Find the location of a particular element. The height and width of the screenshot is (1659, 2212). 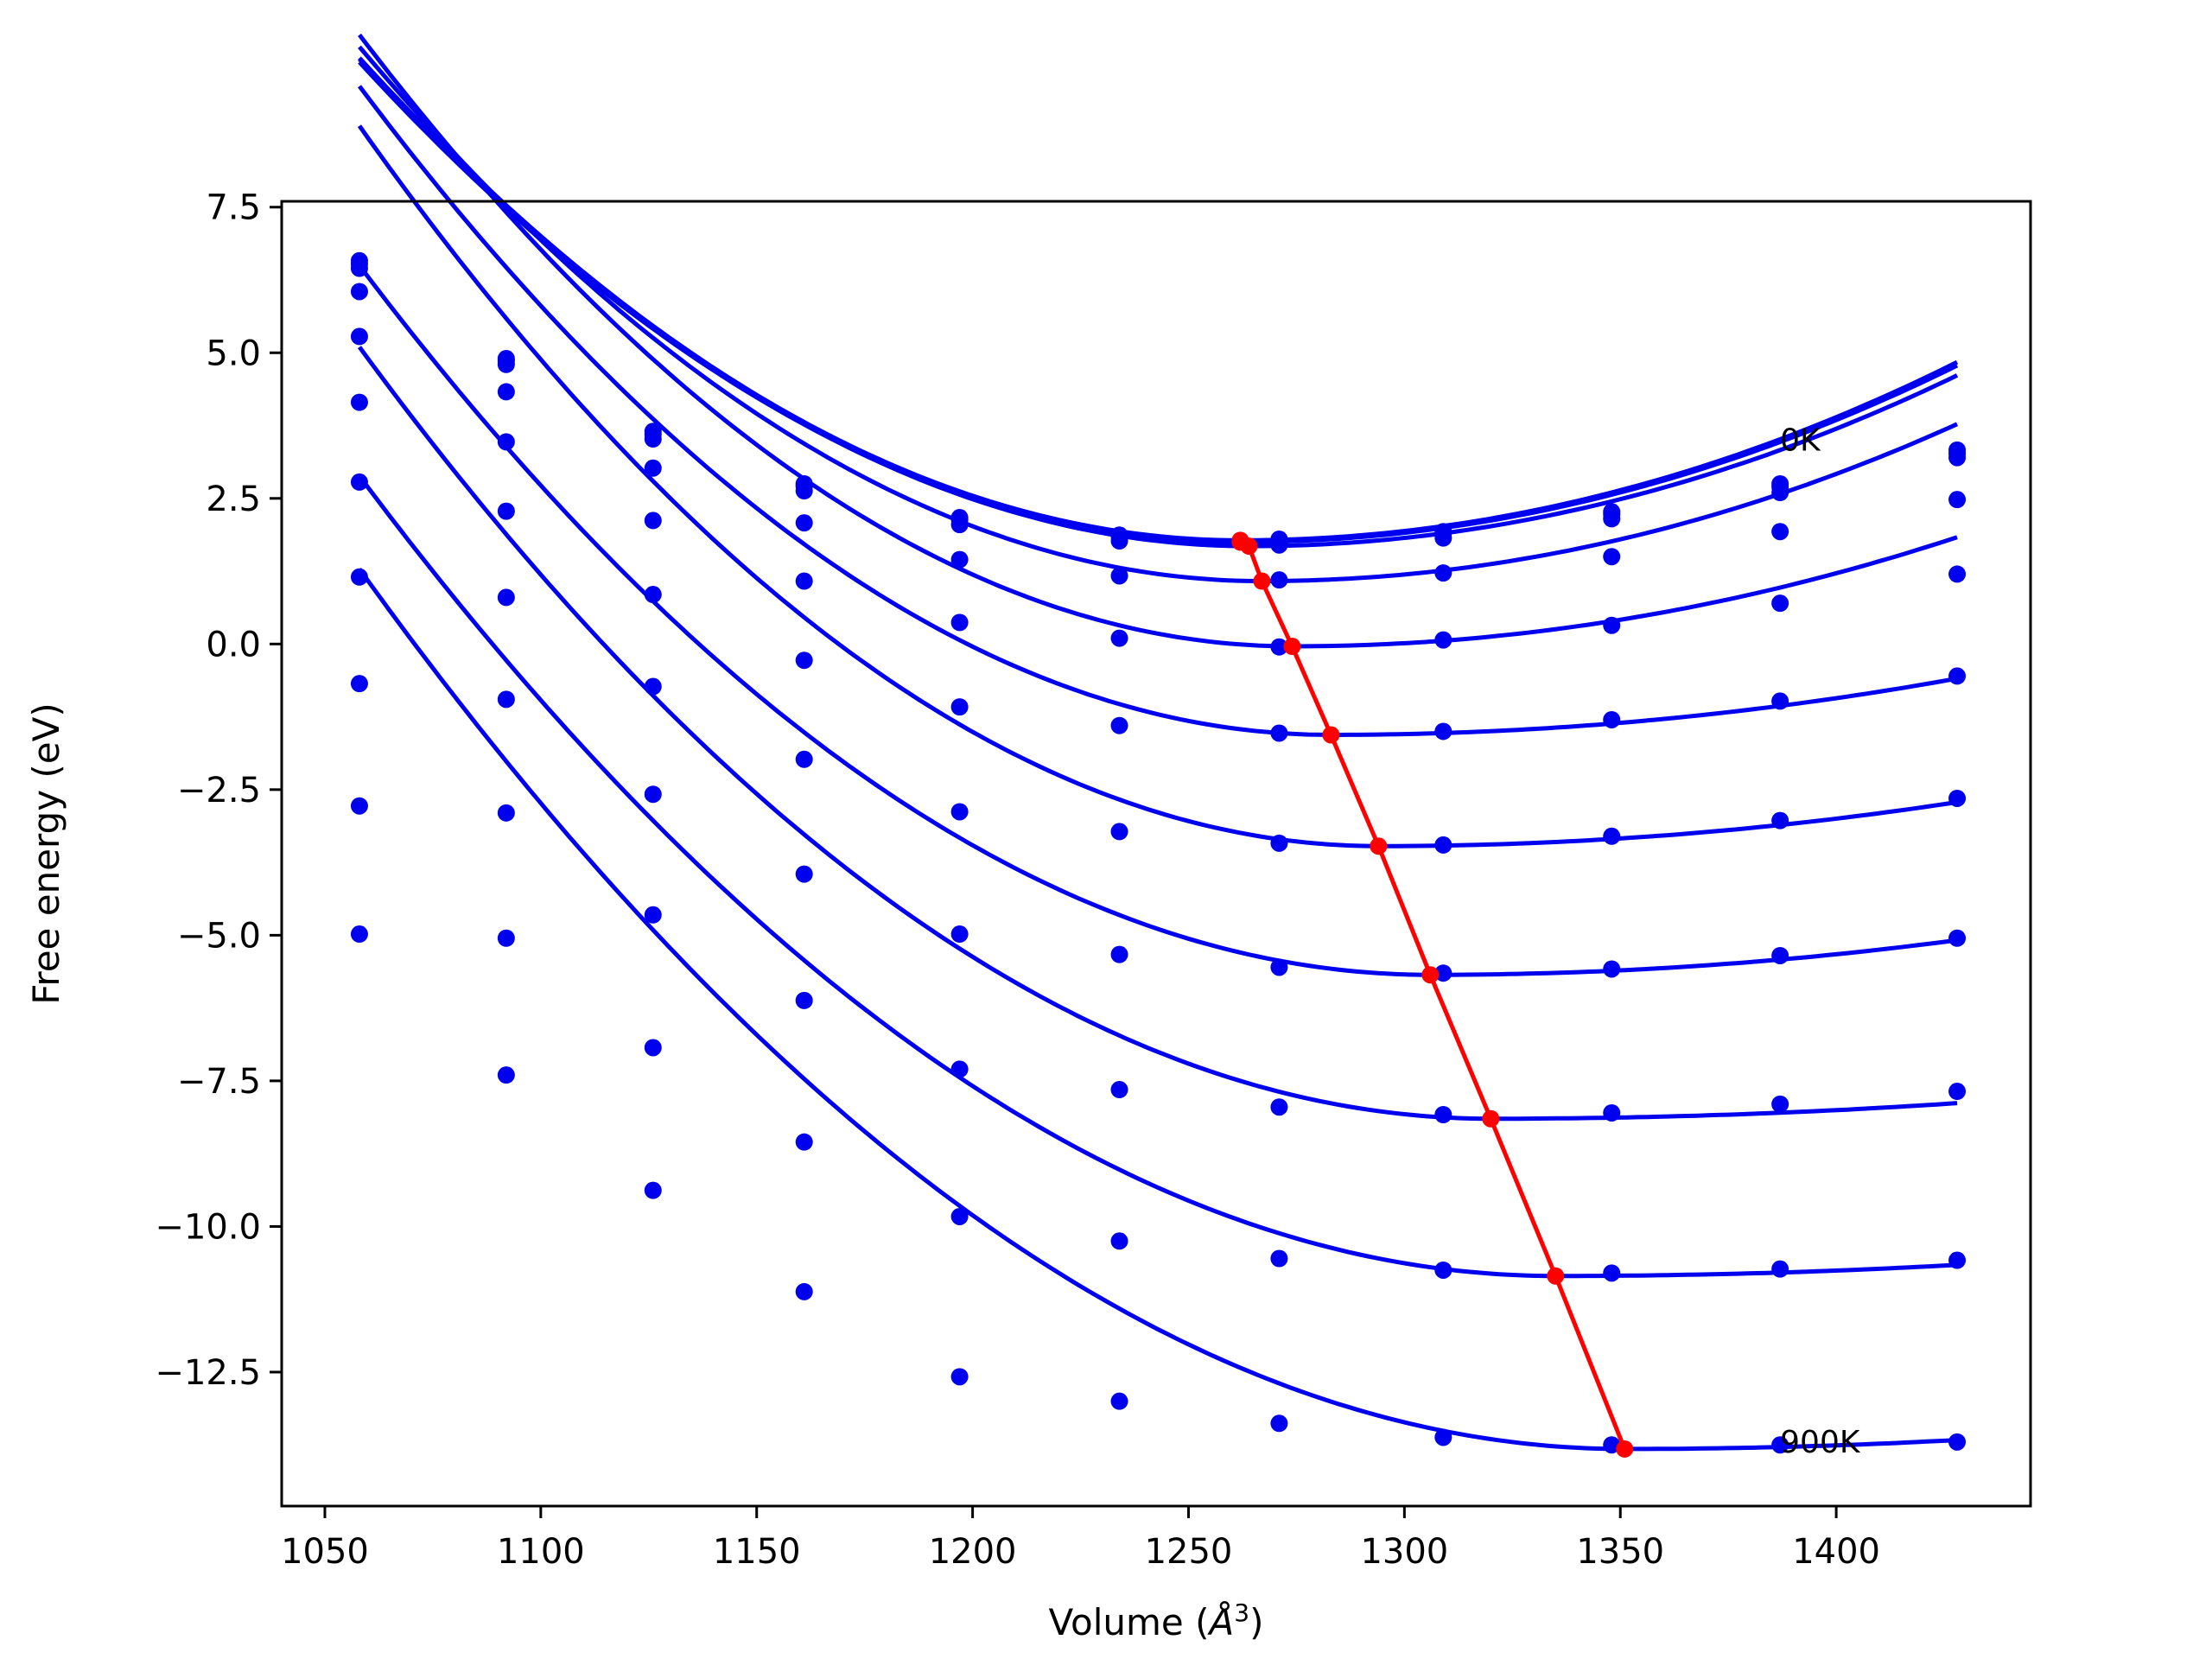

y-tick-label: 2.5 is located at coordinates (233, 500).